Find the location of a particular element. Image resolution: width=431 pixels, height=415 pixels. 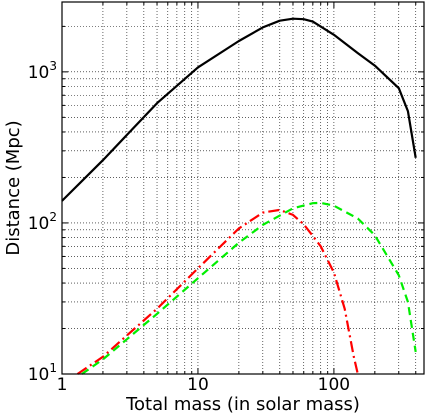

y-axis-label: Distance (Mpc) is located at coordinates (13, 187).